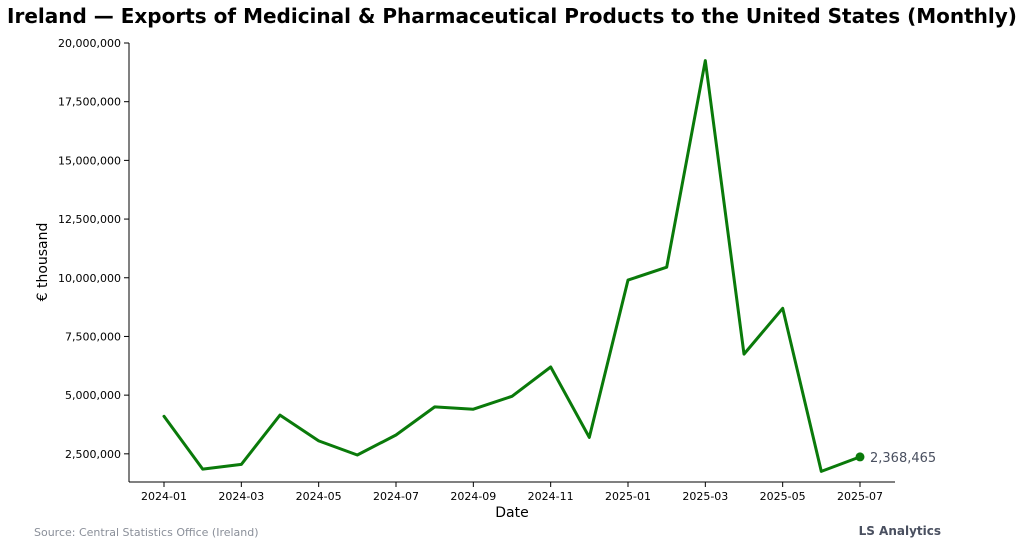  What do you see at coordinates (89, 278) in the screenshot?
I see `y-tick-label: 10,000,000` at bounding box center [89, 278].